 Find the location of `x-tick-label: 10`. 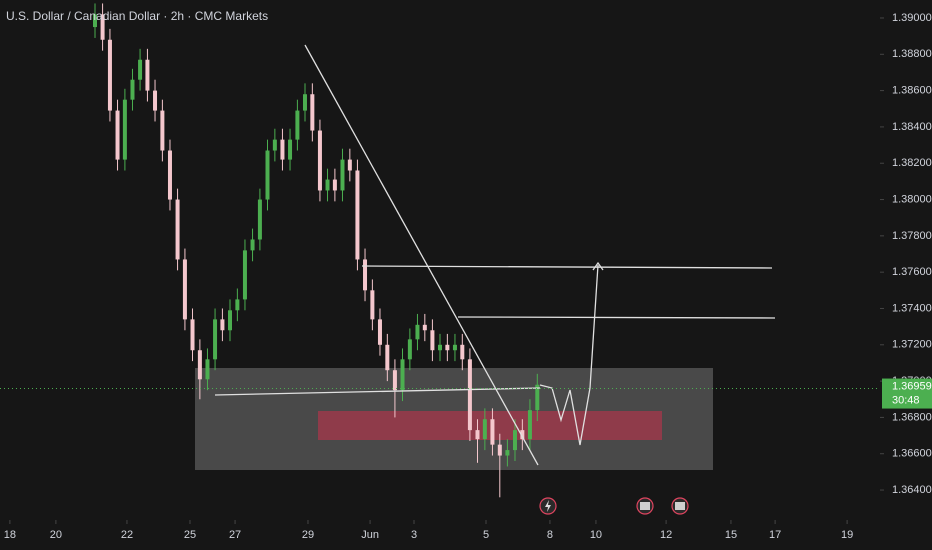

x-tick-label: 10 is located at coordinates (596, 535).